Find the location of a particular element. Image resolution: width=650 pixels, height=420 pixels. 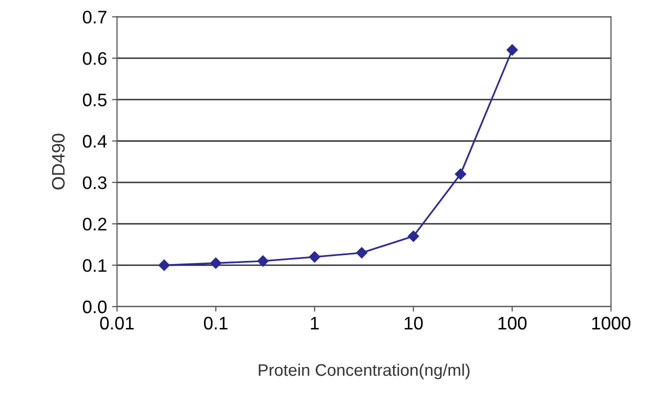

y-tick-label: 0.4 is located at coordinates (94, 141).